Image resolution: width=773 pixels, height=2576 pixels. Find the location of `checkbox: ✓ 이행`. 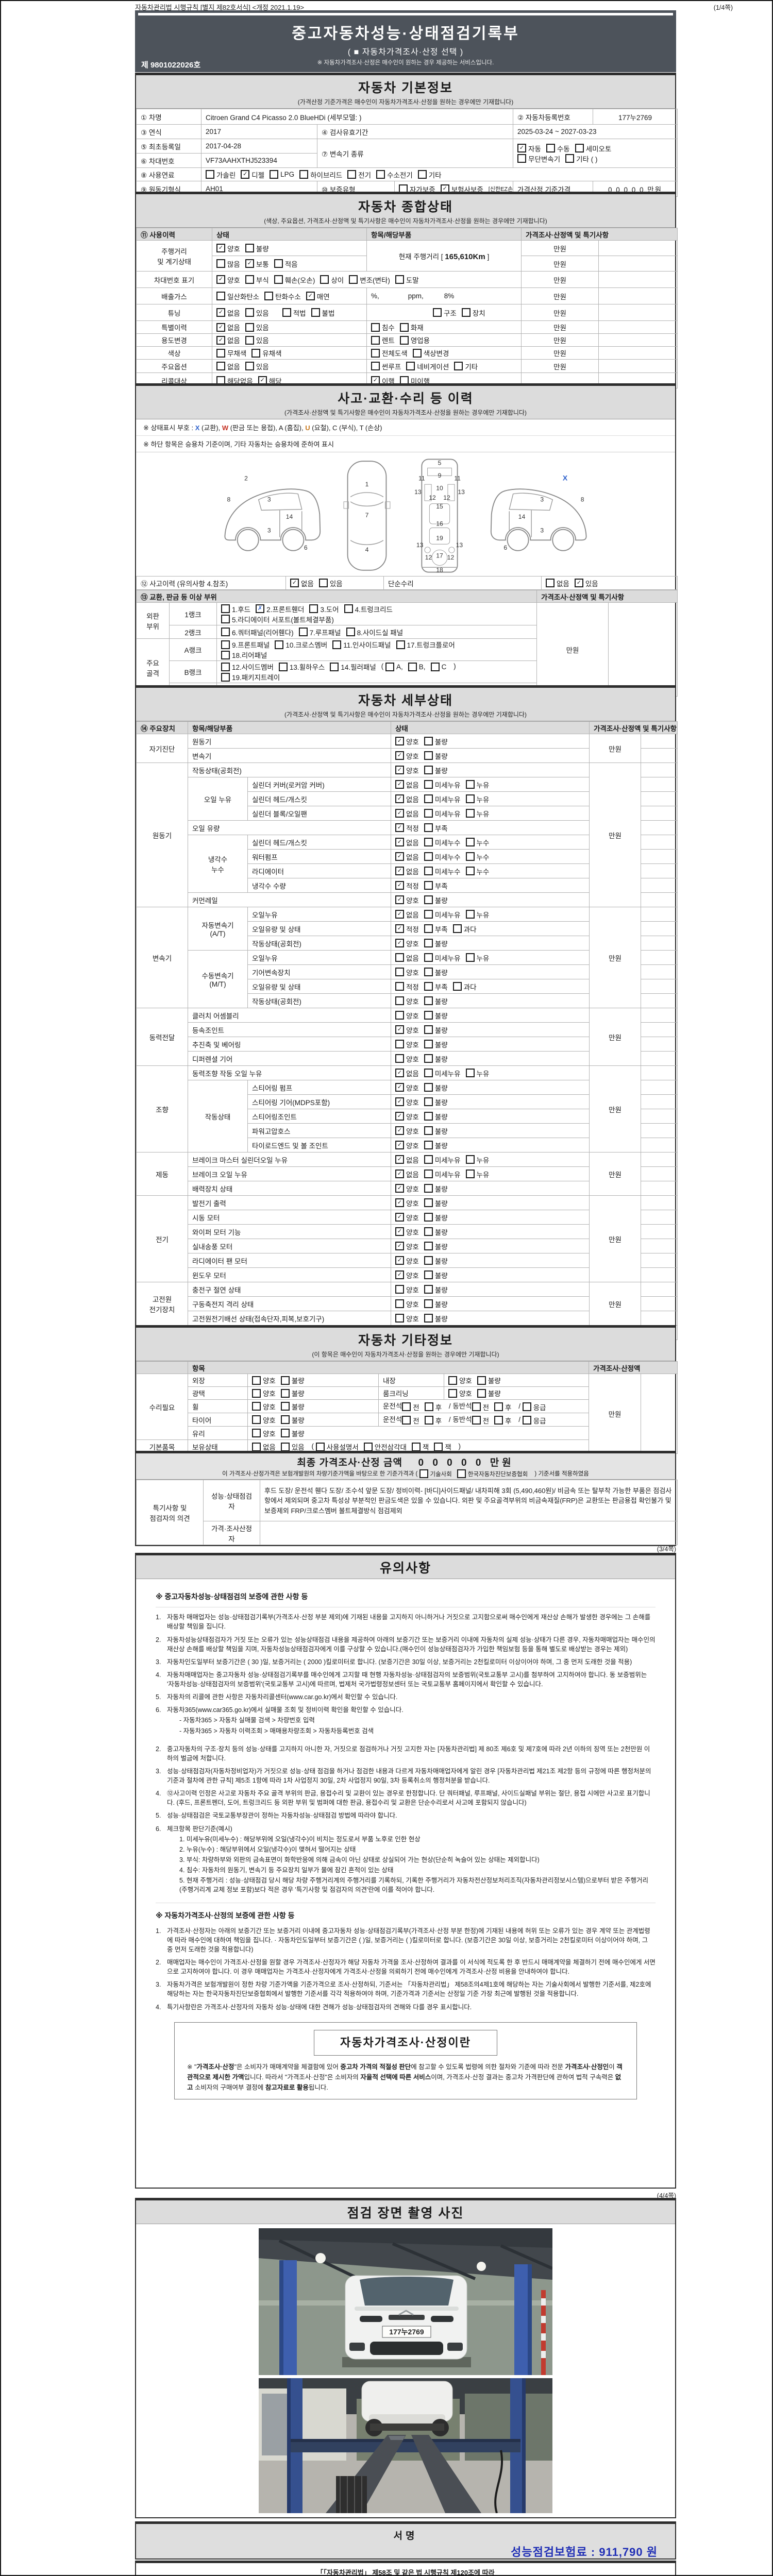

checkbox: ✓ 이행 is located at coordinates (383, 381).